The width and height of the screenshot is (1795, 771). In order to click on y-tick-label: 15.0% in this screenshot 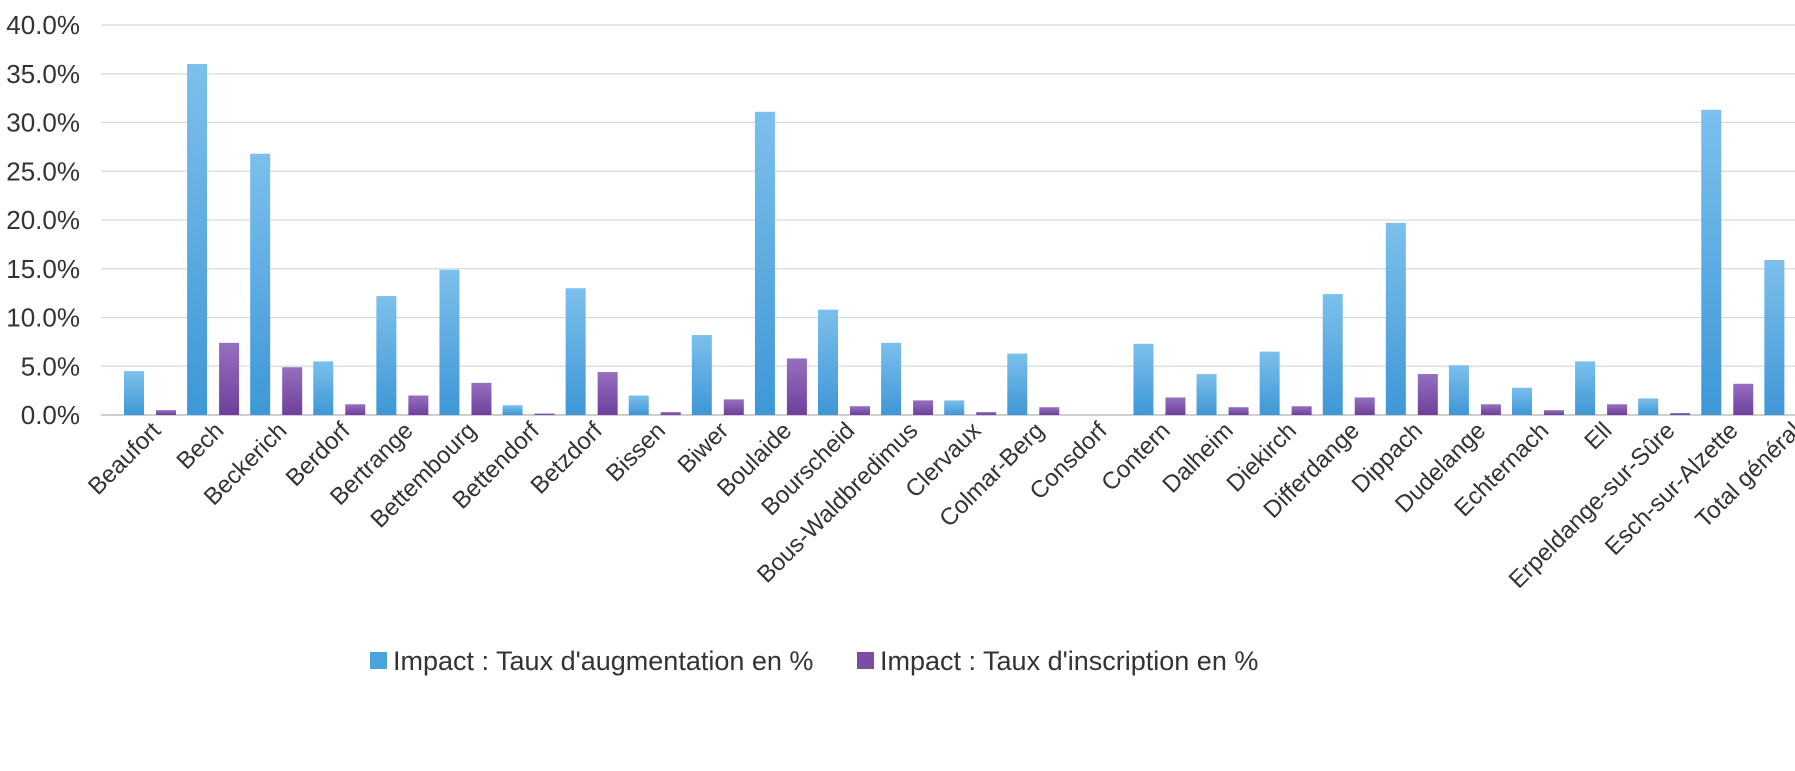, I will do `click(43, 269)`.